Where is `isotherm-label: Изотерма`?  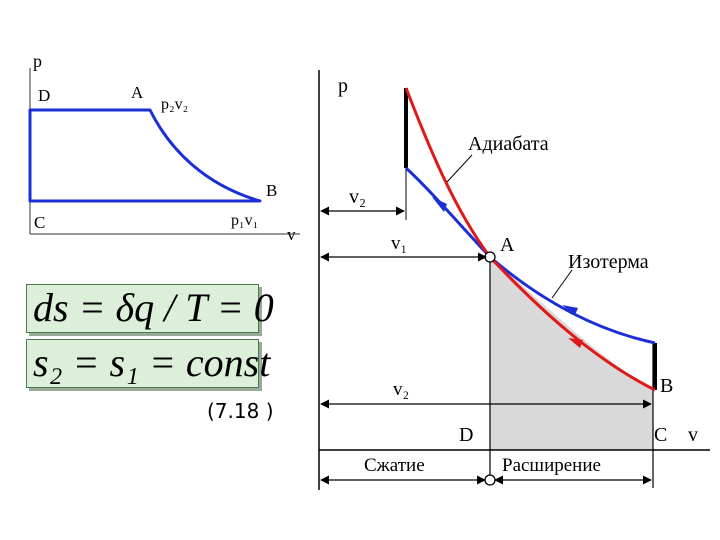 isotherm-label: Изотерма is located at coordinates (608, 262).